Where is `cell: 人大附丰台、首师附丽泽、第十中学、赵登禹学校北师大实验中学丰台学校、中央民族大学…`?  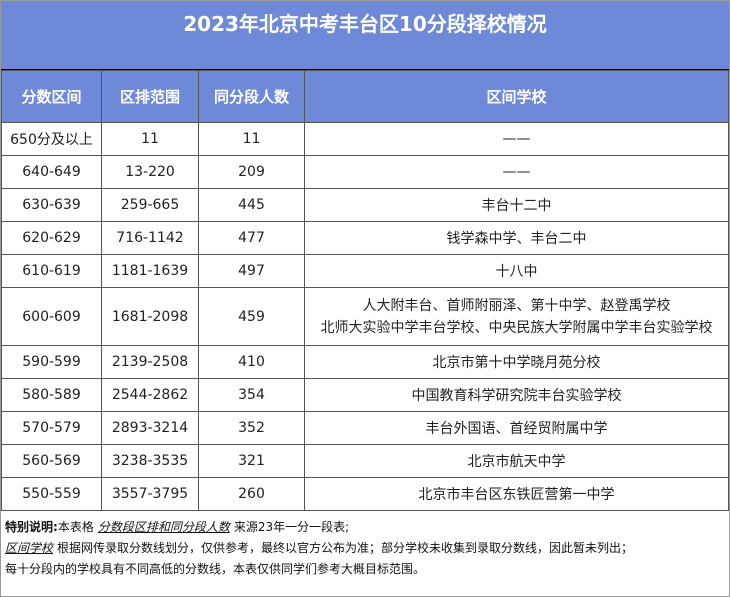
cell: 人大附丰台、首师附丽泽、第十中学、赵登禹学校北师大实验中学丰台学校、中央民族大学… is located at coordinates (516, 316).